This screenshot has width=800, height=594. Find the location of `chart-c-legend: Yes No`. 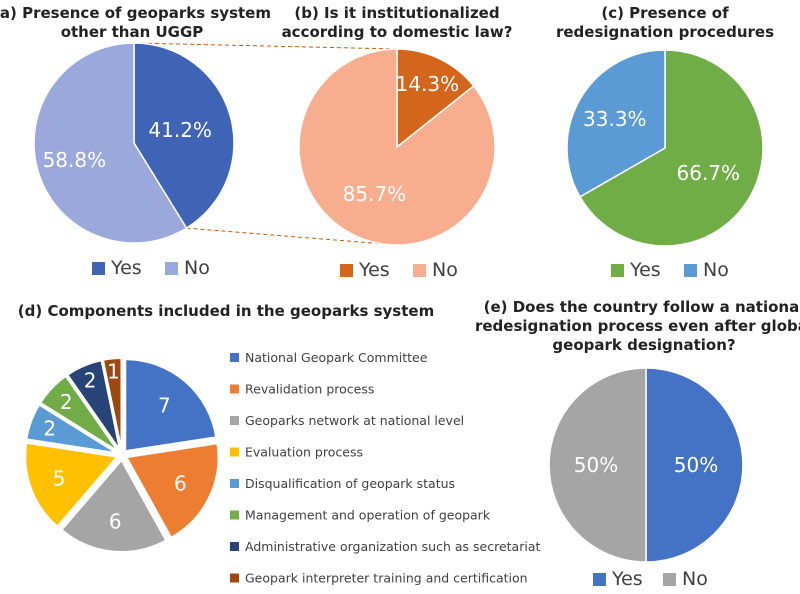

chart-c-legend: Yes No is located at coordinates (670, 270).